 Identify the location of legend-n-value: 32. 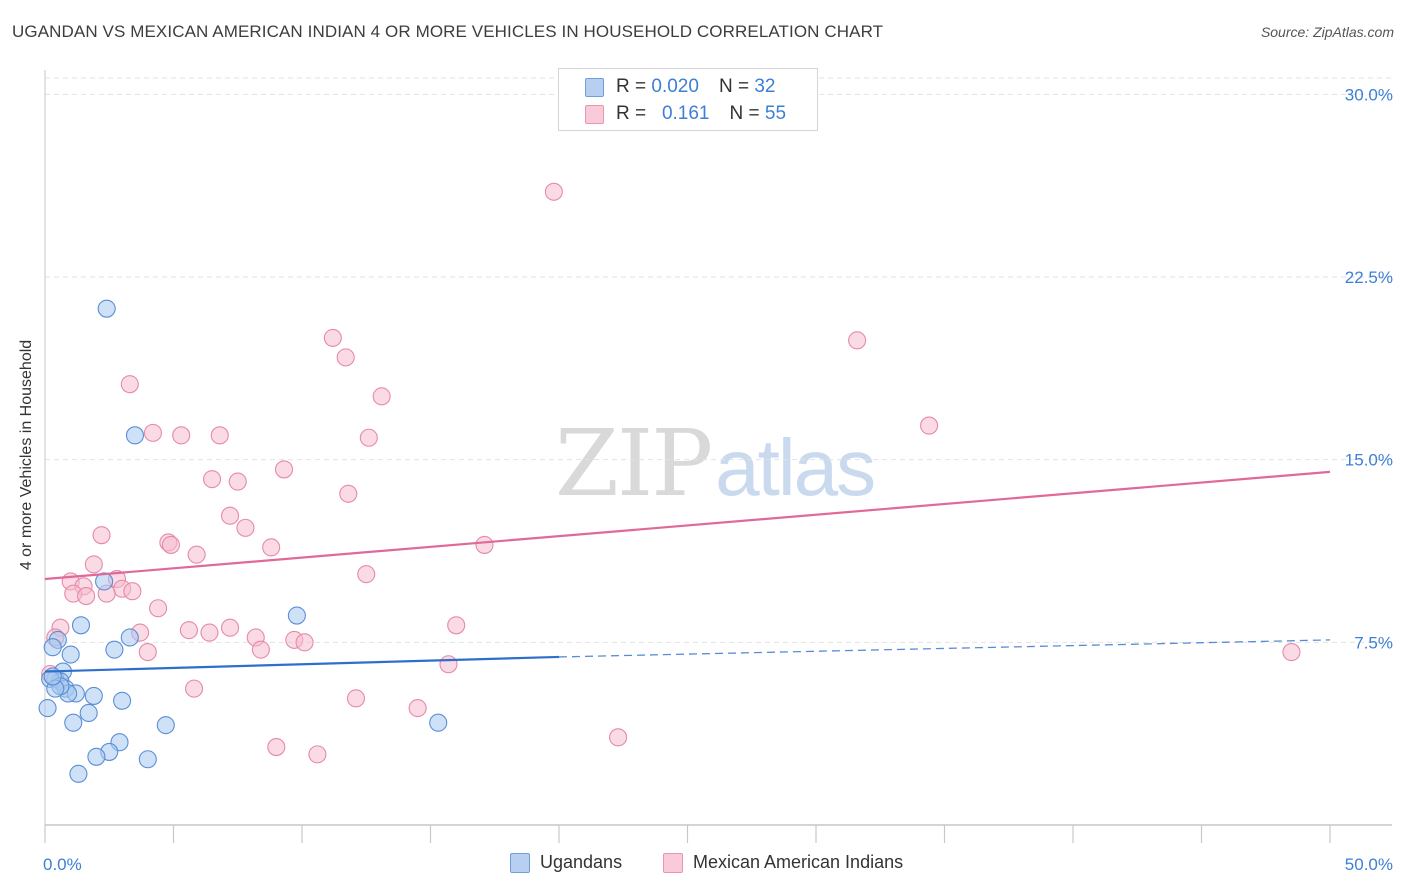
(765, 86).